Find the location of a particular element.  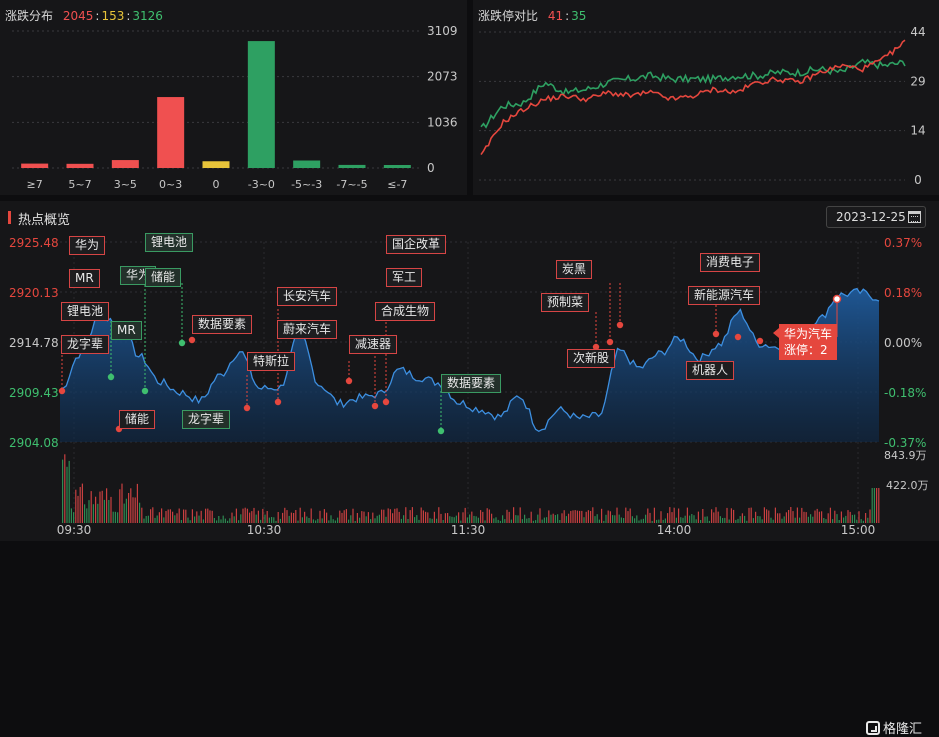

hot-tag: 炭黑 is located at coordinates (574, 269).